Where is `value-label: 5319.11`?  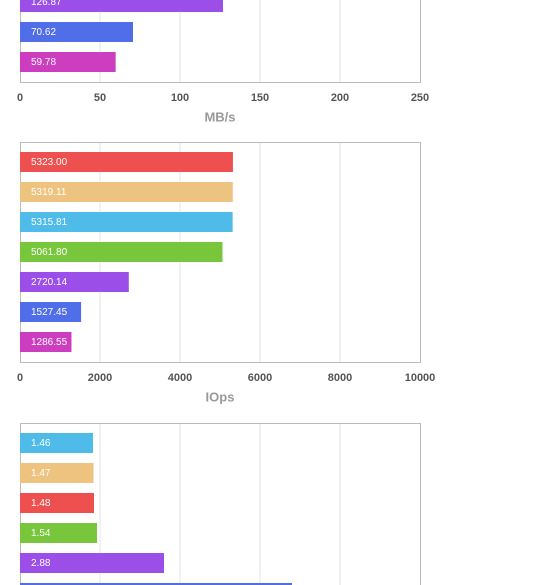
value-label: 5319.11 is located at coordinates (49, 192).